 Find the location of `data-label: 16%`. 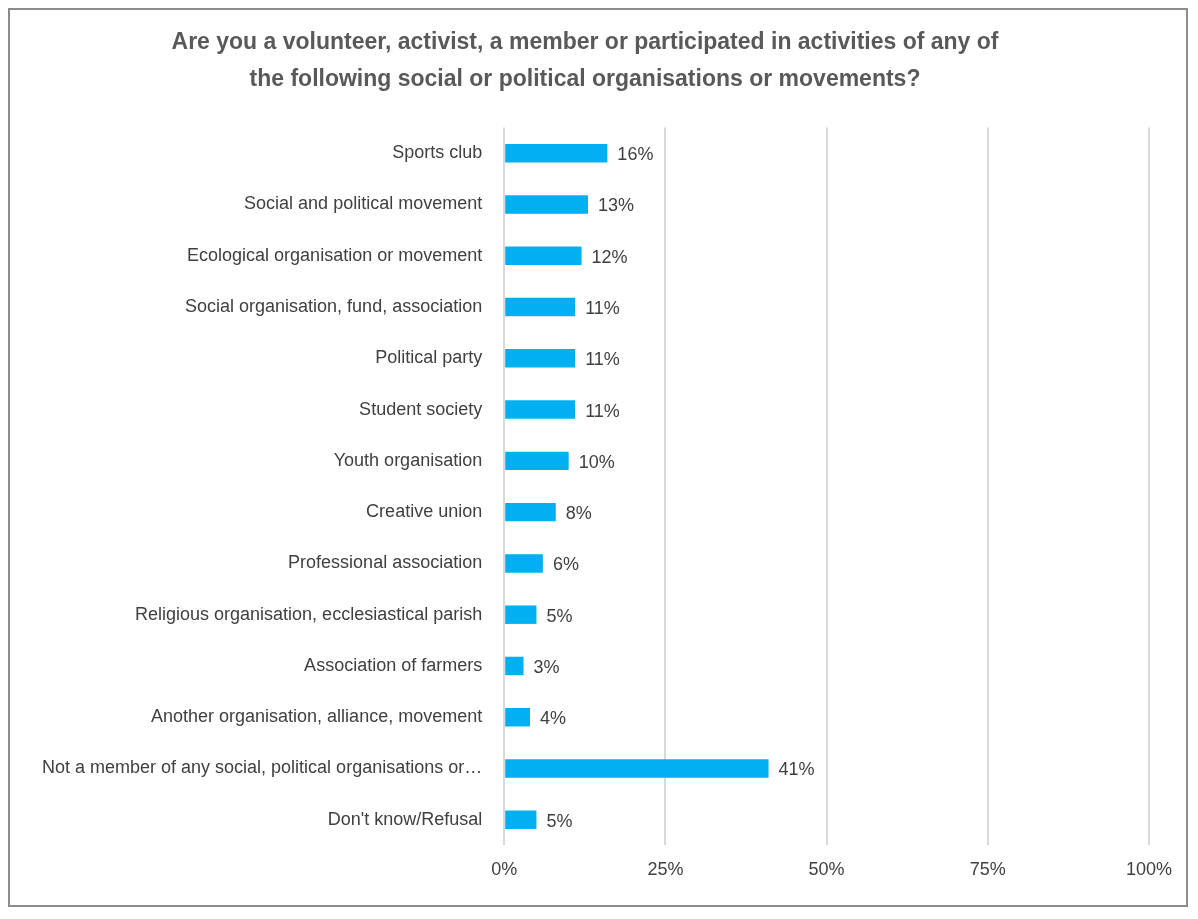

data-label: 16% is located at coordinates (635, 154).